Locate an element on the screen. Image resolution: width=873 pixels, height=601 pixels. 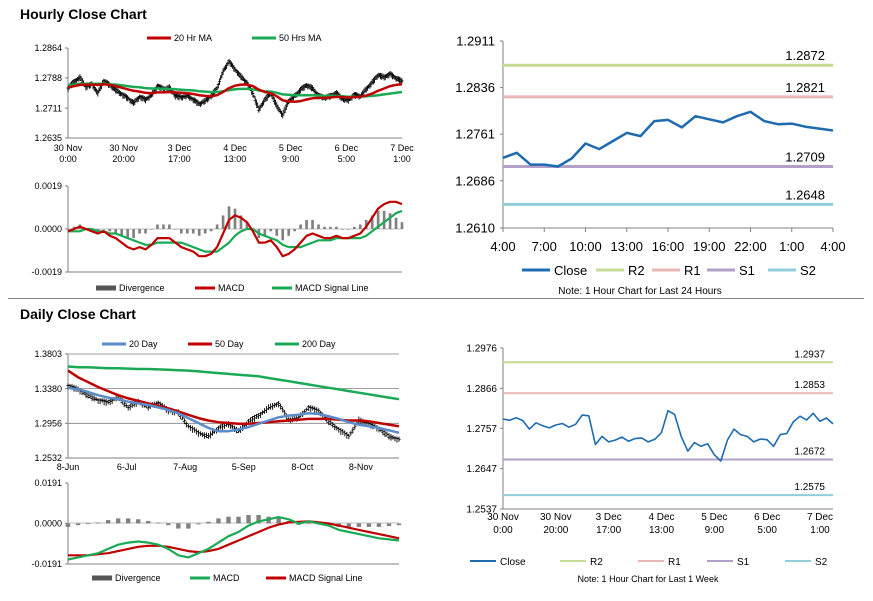
wk-xtick-label: 5 Dec is located at coordinates (714, 517).